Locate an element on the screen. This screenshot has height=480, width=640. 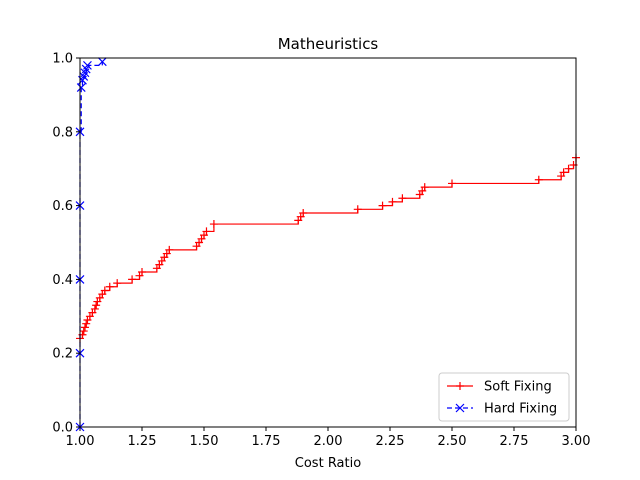
chart-title: Matheuristics is located at coordinates (328, 44).